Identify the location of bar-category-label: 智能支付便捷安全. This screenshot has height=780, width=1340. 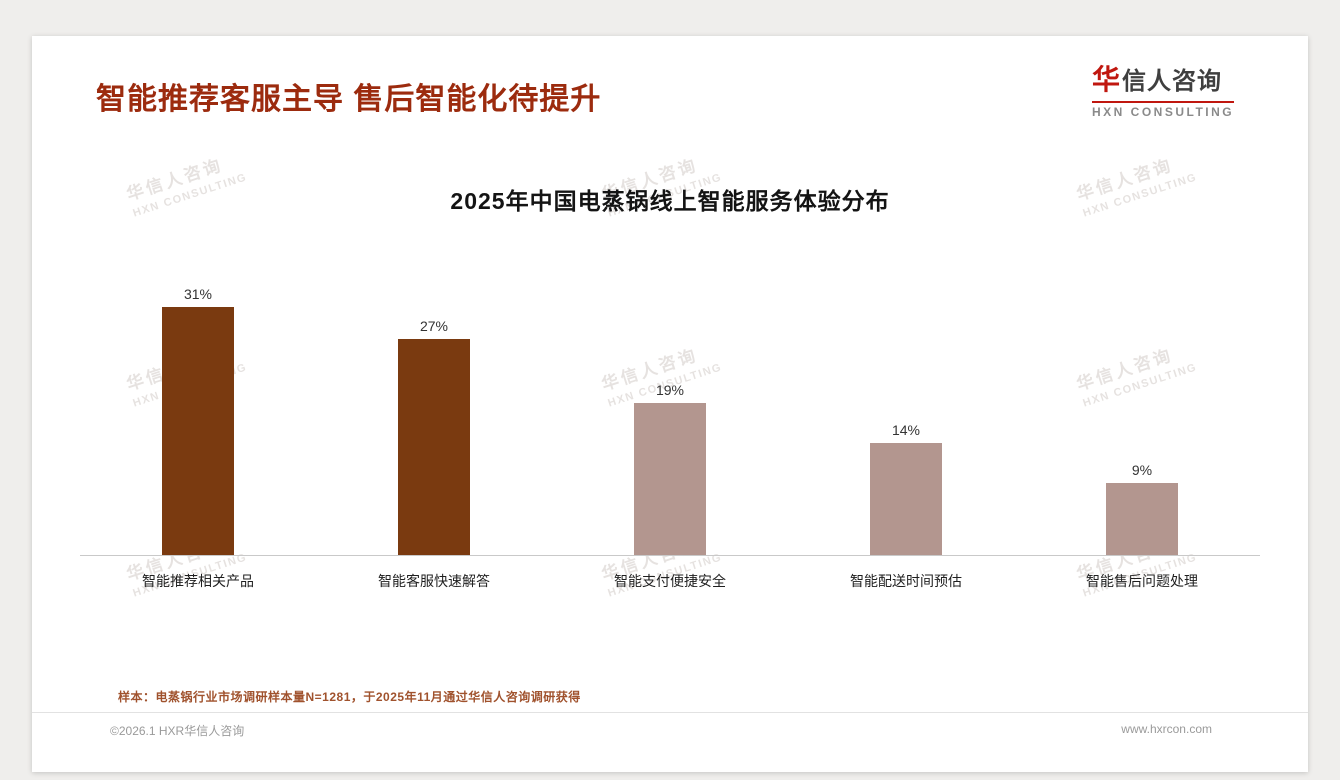
(670, 581).